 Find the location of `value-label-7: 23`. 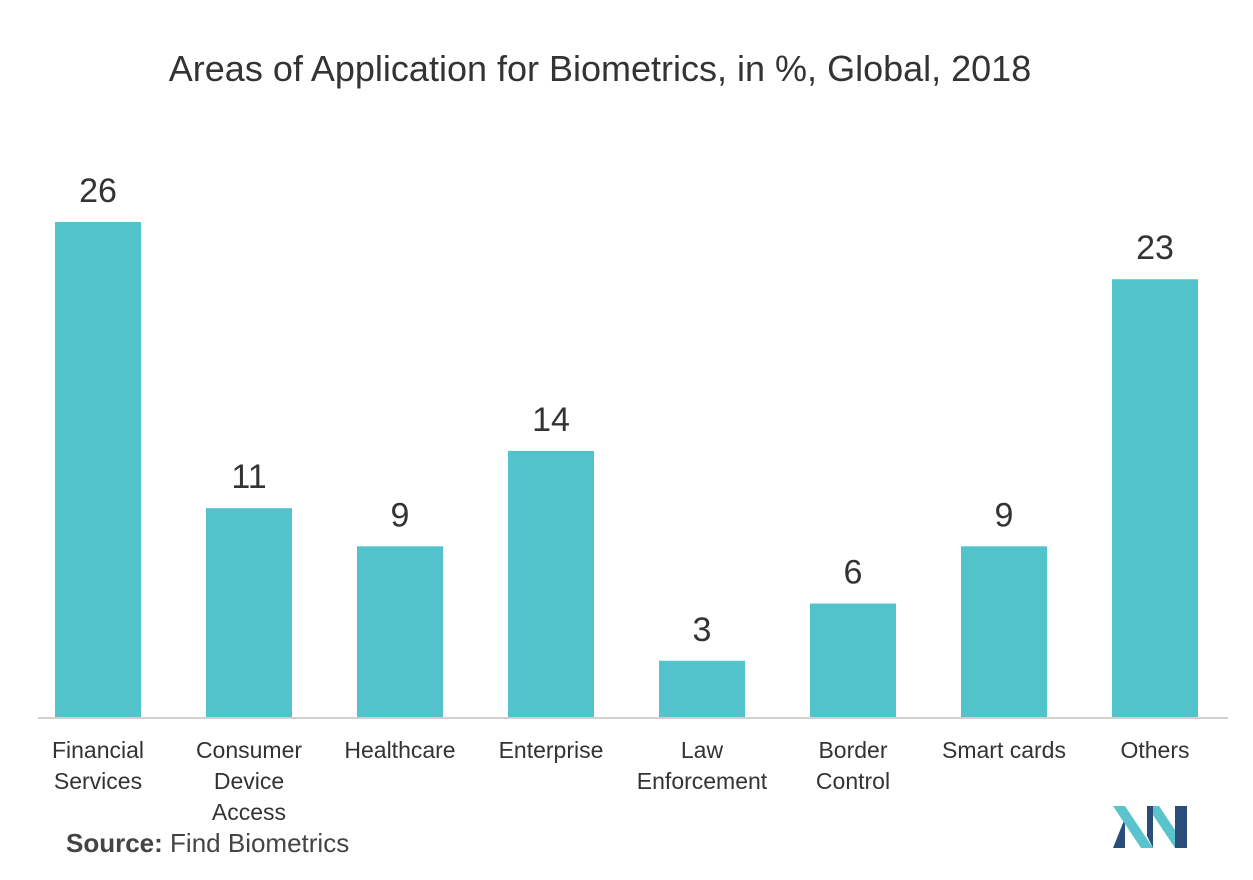

value-label-7: 23 is located at coordinates (1155, 248).